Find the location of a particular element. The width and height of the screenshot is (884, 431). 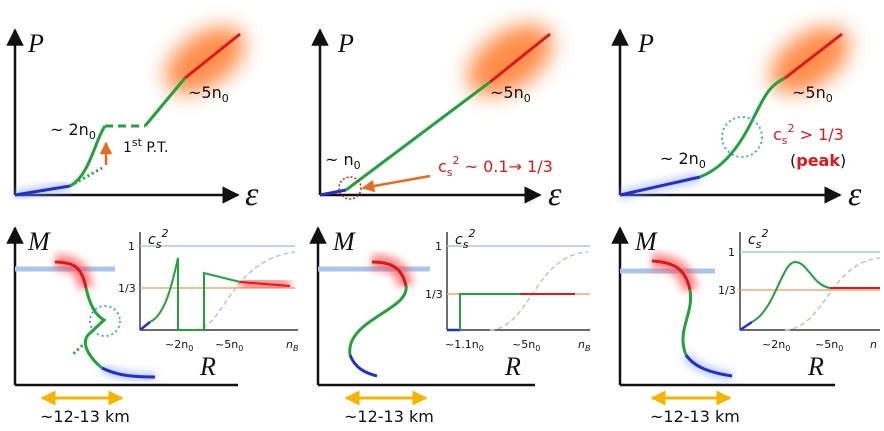

label: > 1/3 is located at coordinates (819, 134).